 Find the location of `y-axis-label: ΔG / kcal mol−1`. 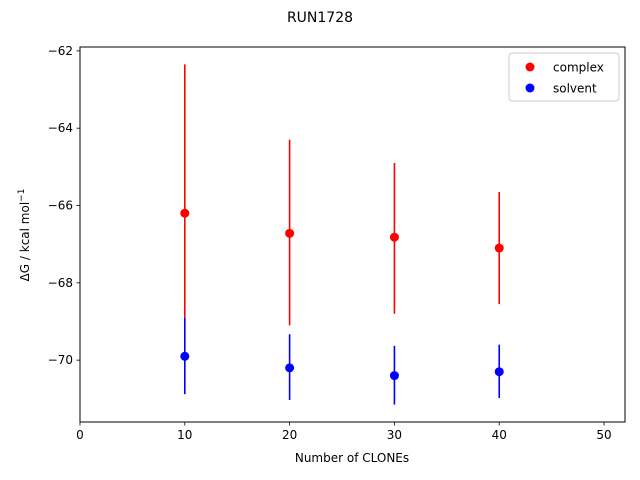

y-axis-label: ΔG / kcal mol−1 is located at coordinates (24, 235).